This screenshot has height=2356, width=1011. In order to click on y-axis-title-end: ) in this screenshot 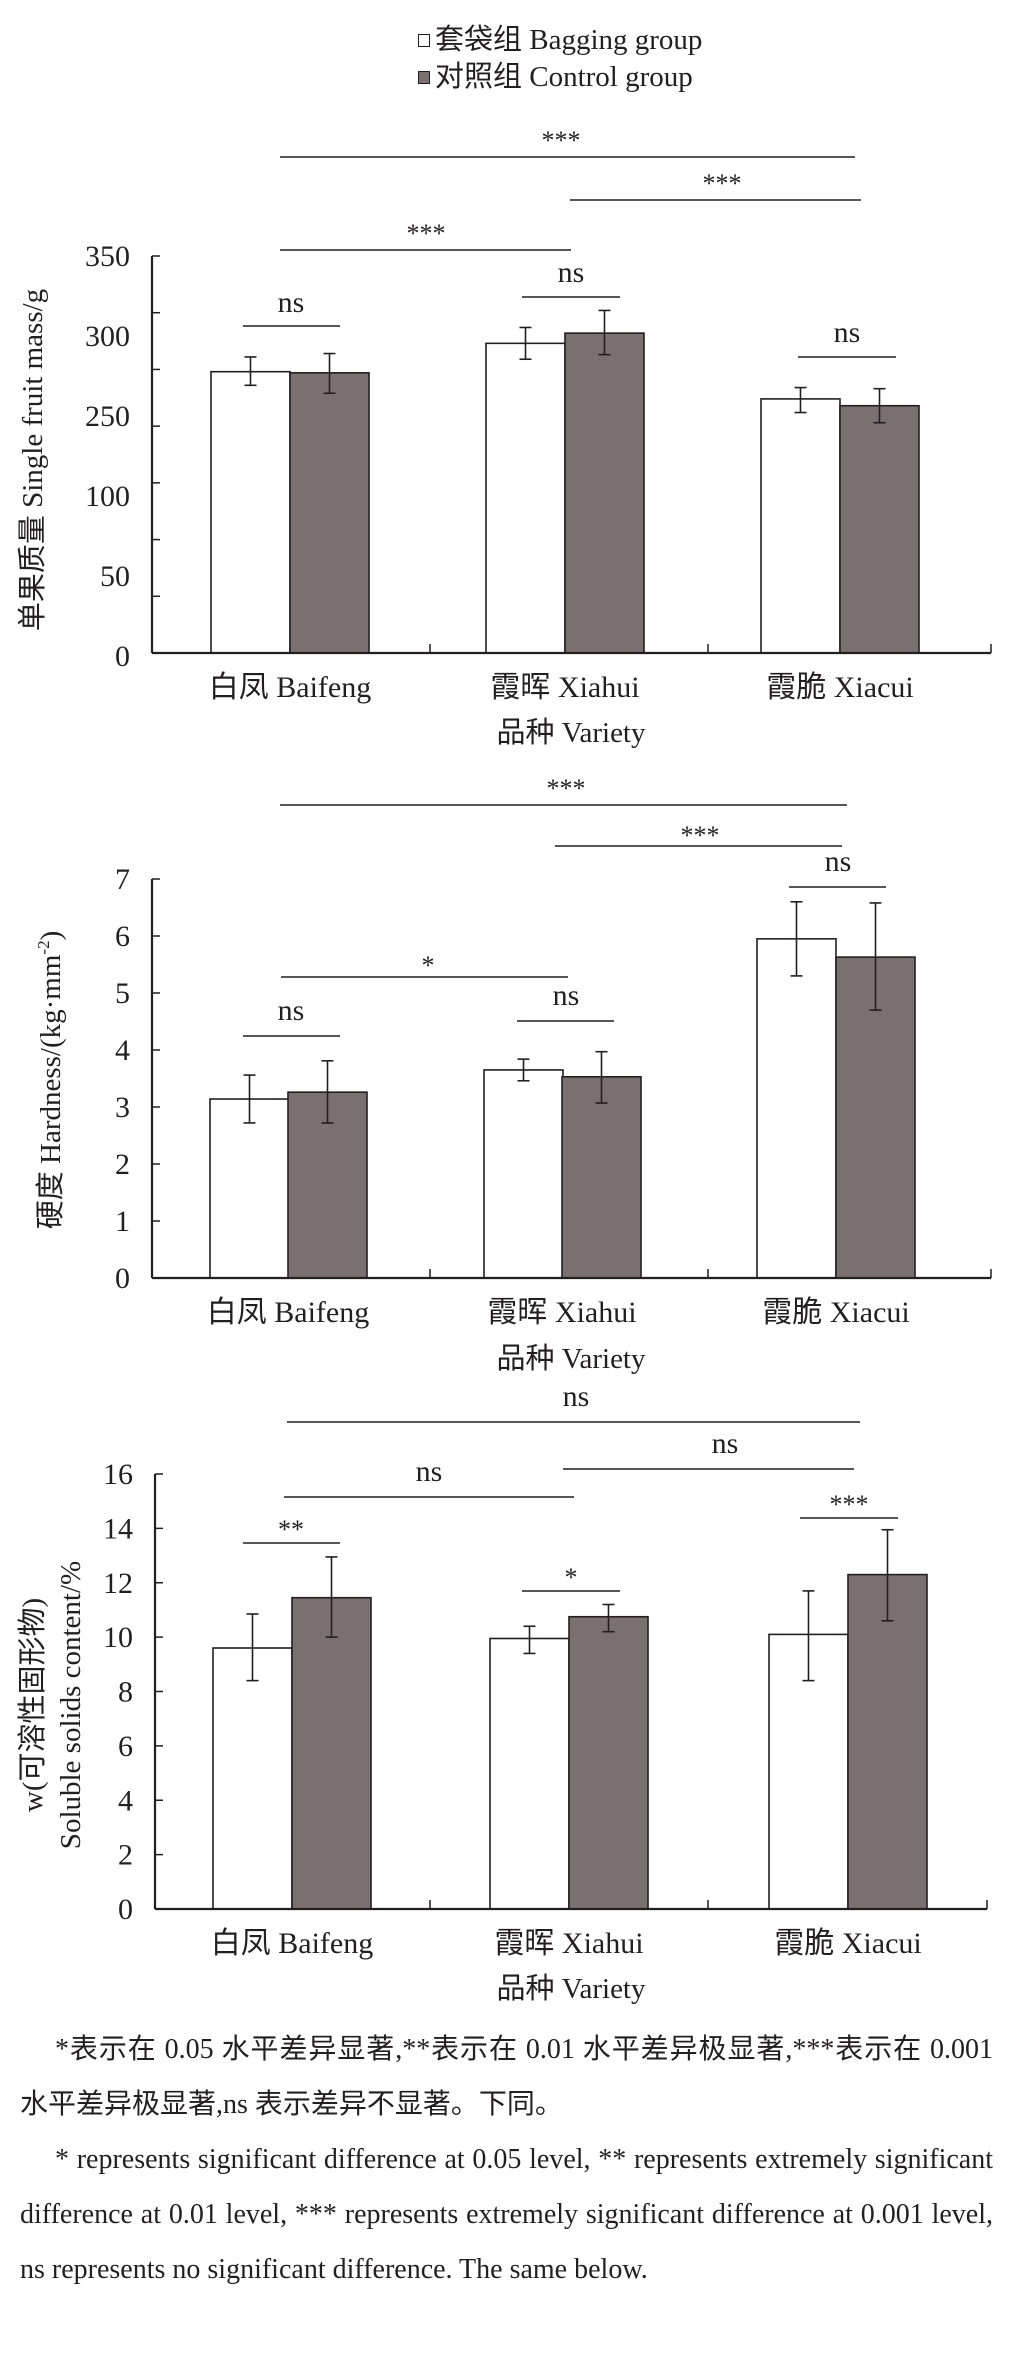, I will do `click(51, 936)`.